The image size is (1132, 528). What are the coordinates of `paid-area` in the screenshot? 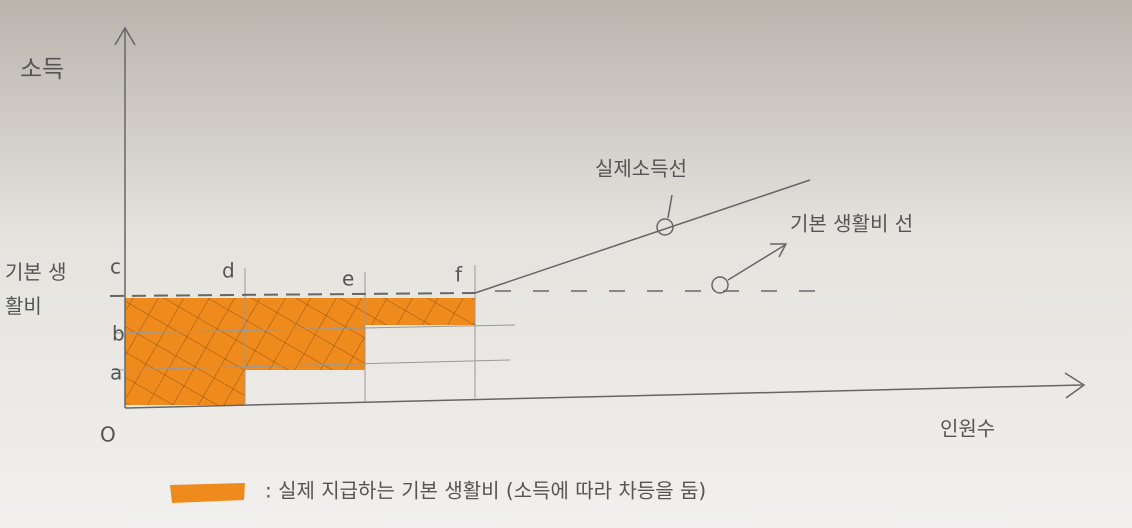 It's located at (300, 351).